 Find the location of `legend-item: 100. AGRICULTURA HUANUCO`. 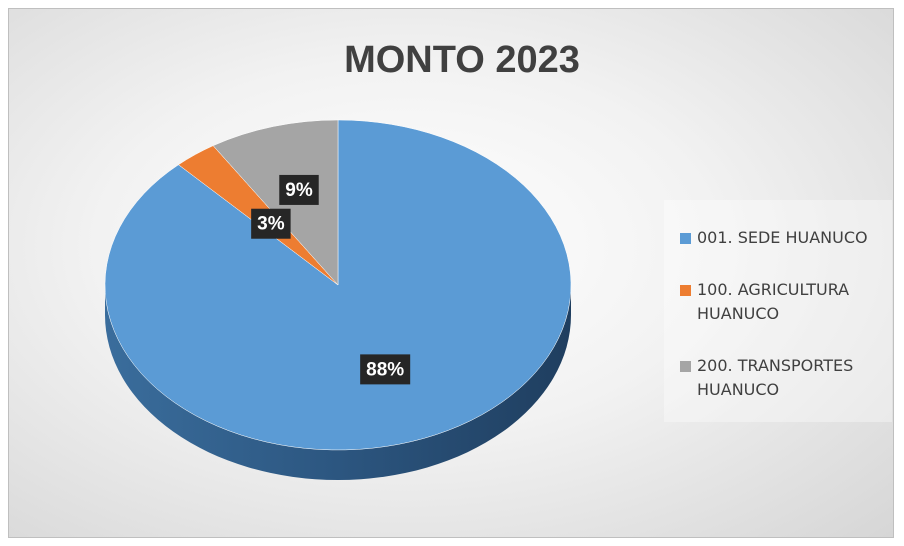

legend-item: 100. AGRICULTURA HUANUCO is located at coordinates (782, 302).